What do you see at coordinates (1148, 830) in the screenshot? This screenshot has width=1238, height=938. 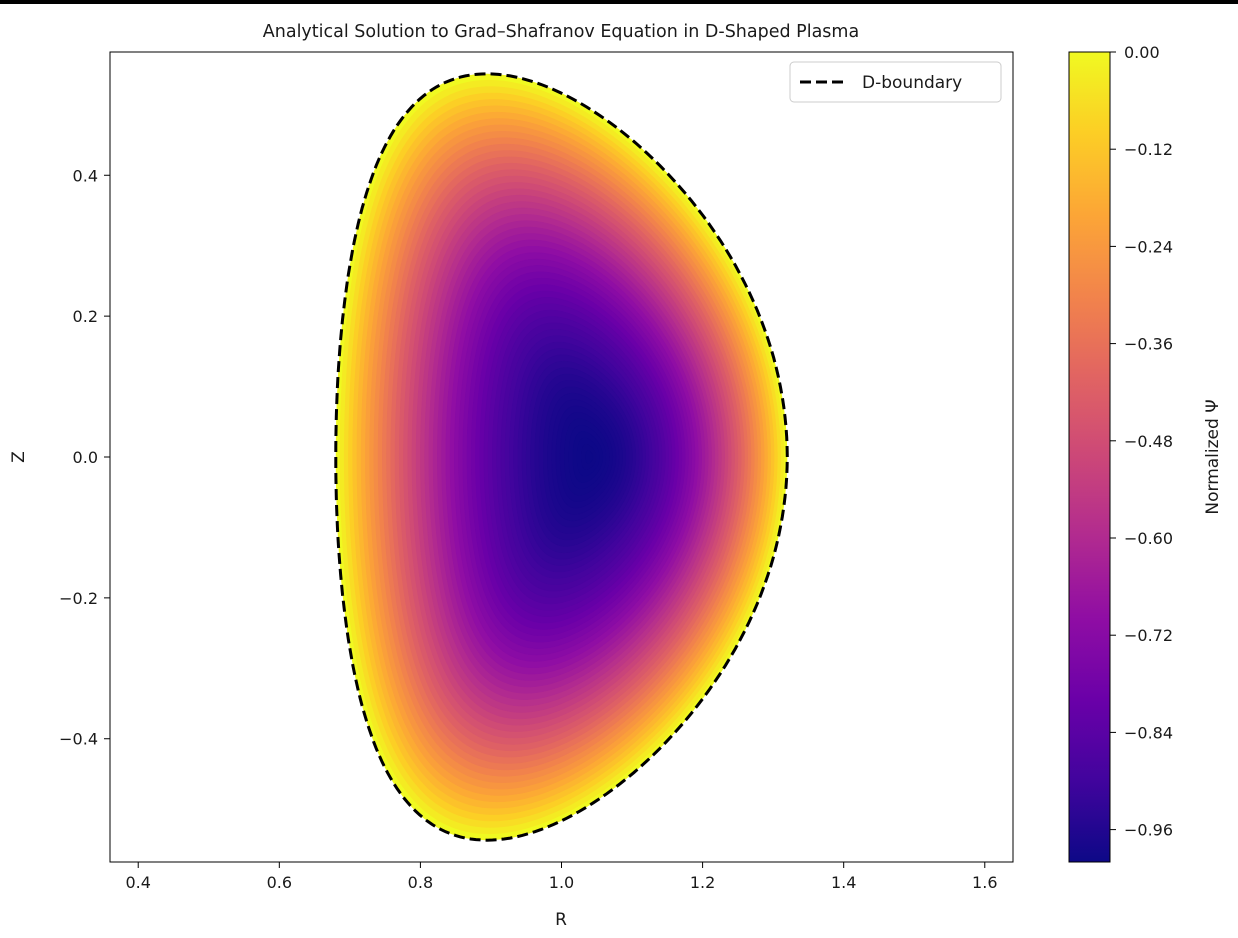 I see `colorbar-tick-label: −0.96` at bounding box center [1148, 830].